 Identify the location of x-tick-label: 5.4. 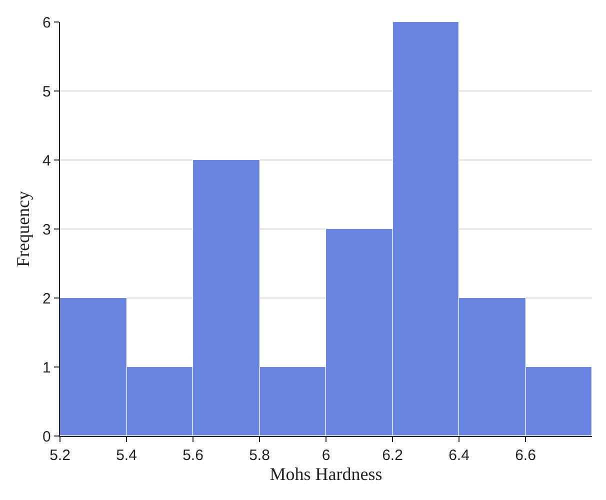
(126, 455).